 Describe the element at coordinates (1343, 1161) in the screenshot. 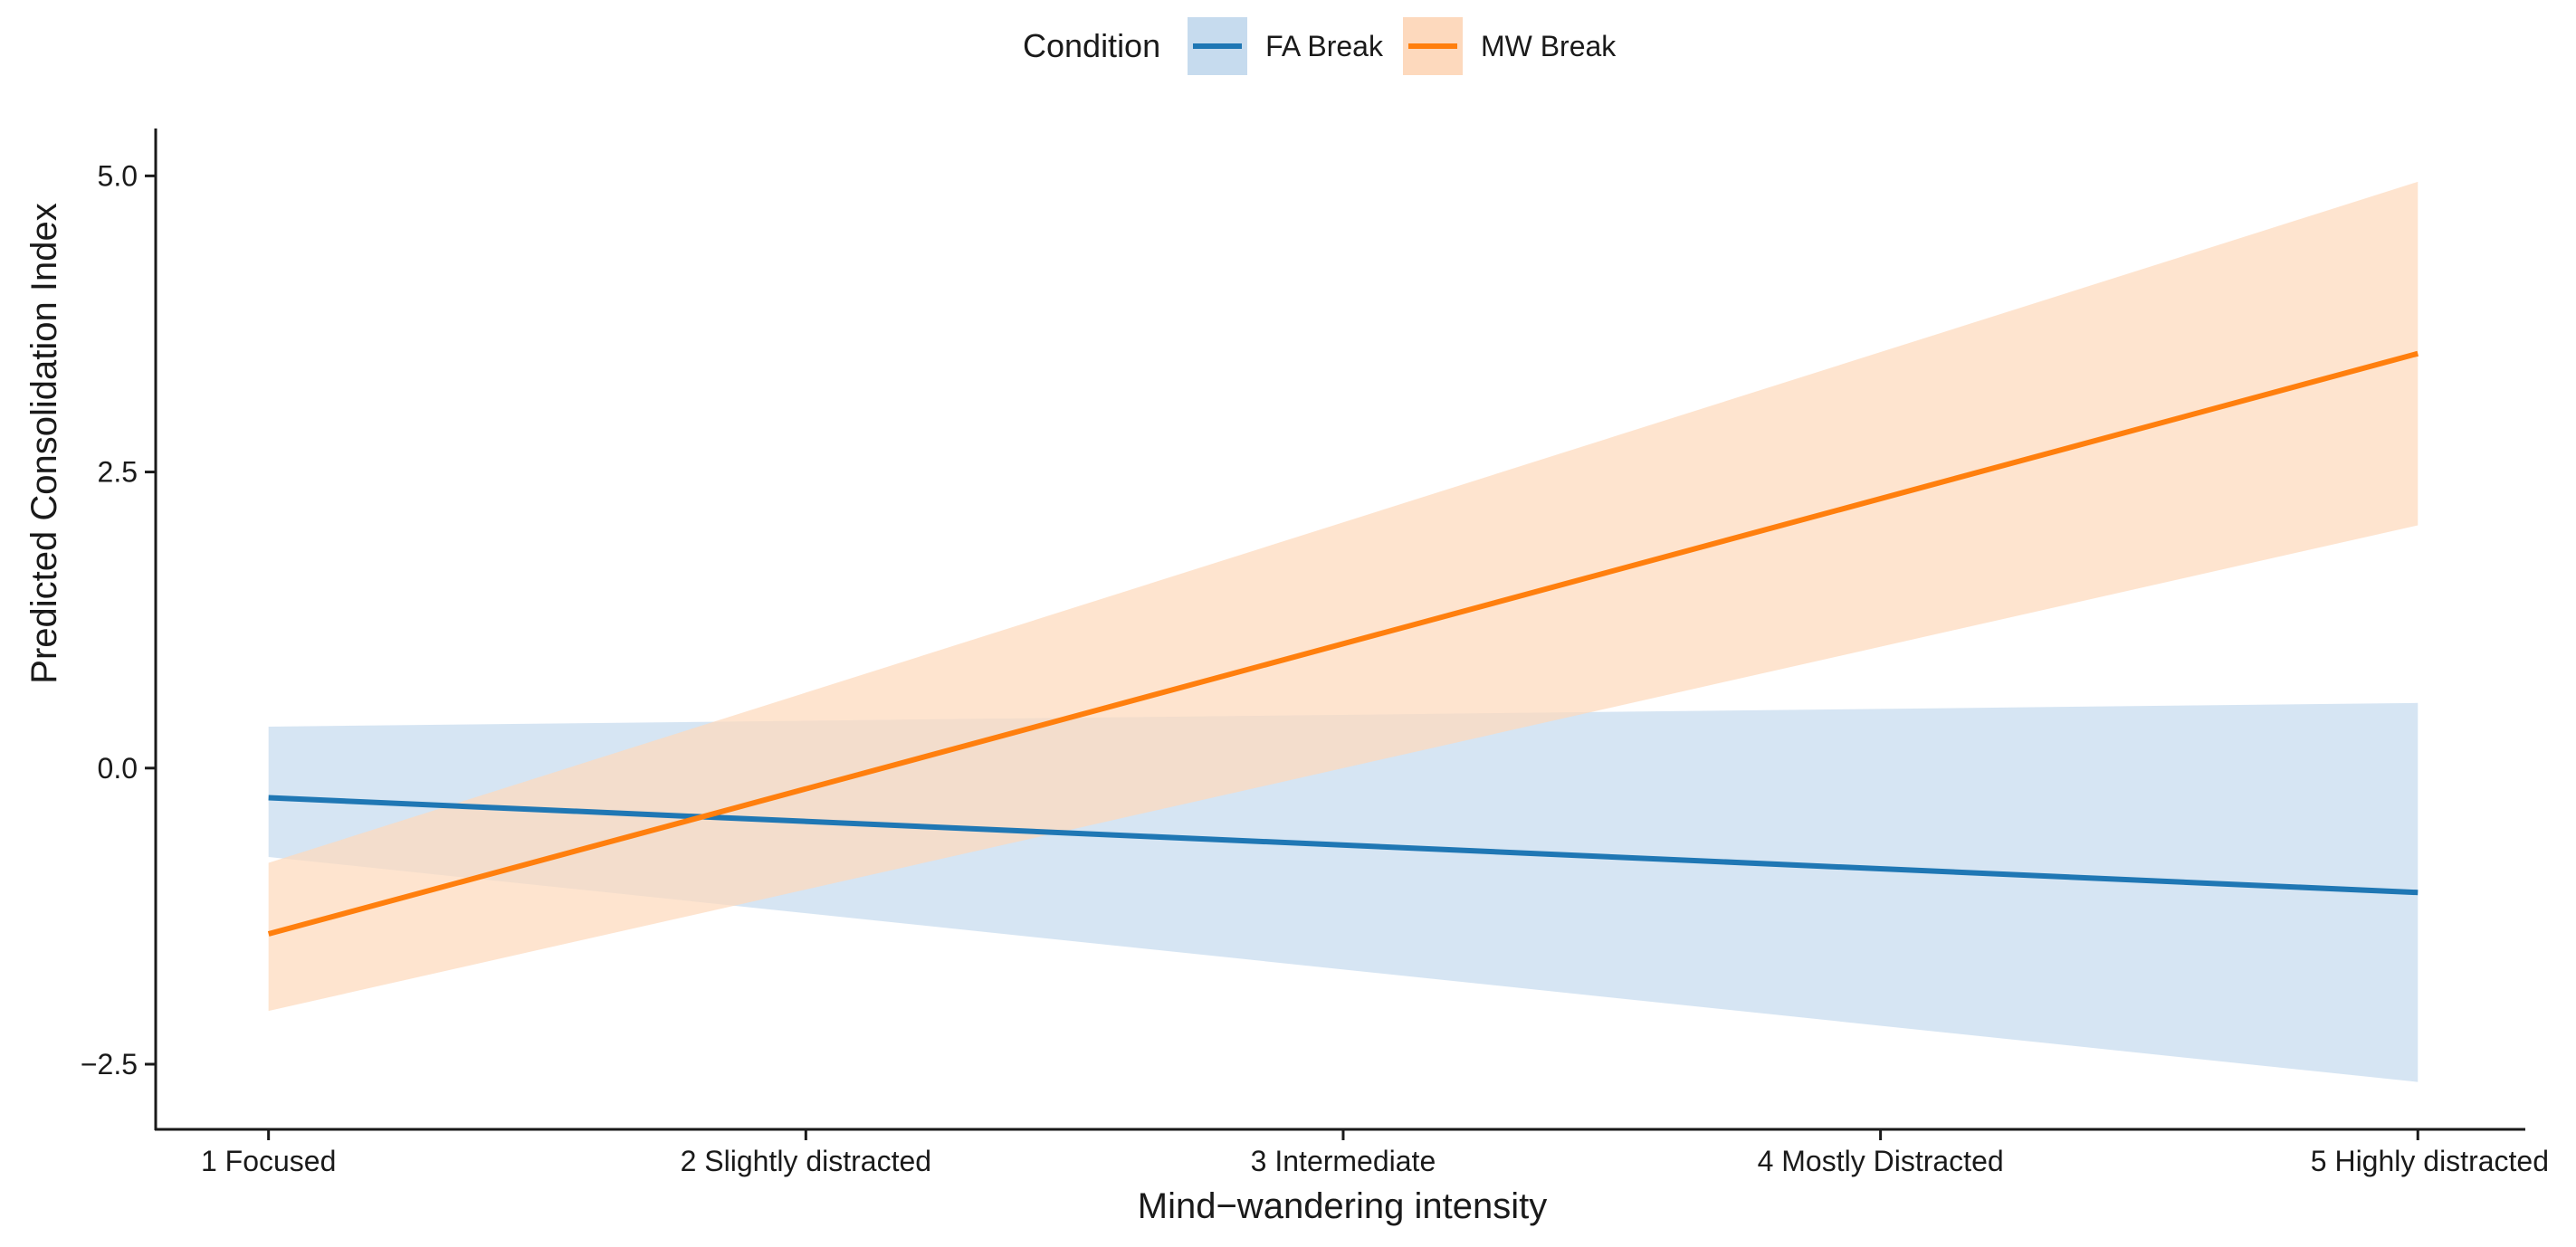

I see `x-tick-label: 3 Intermediate` at that location.